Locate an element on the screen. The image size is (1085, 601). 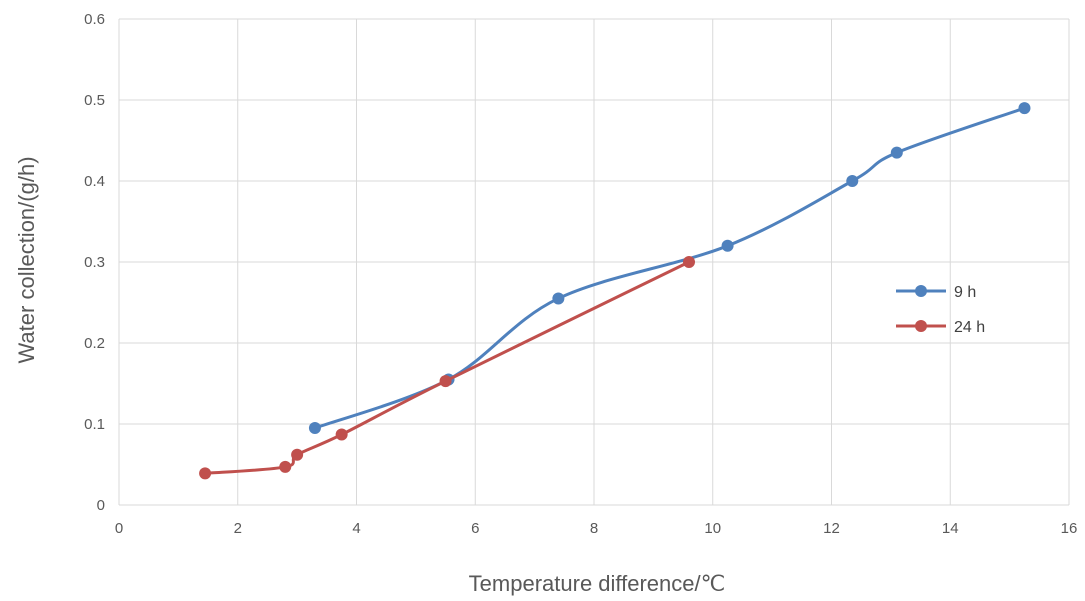
legend-label: 9 h is located at coordinates (965, 292).